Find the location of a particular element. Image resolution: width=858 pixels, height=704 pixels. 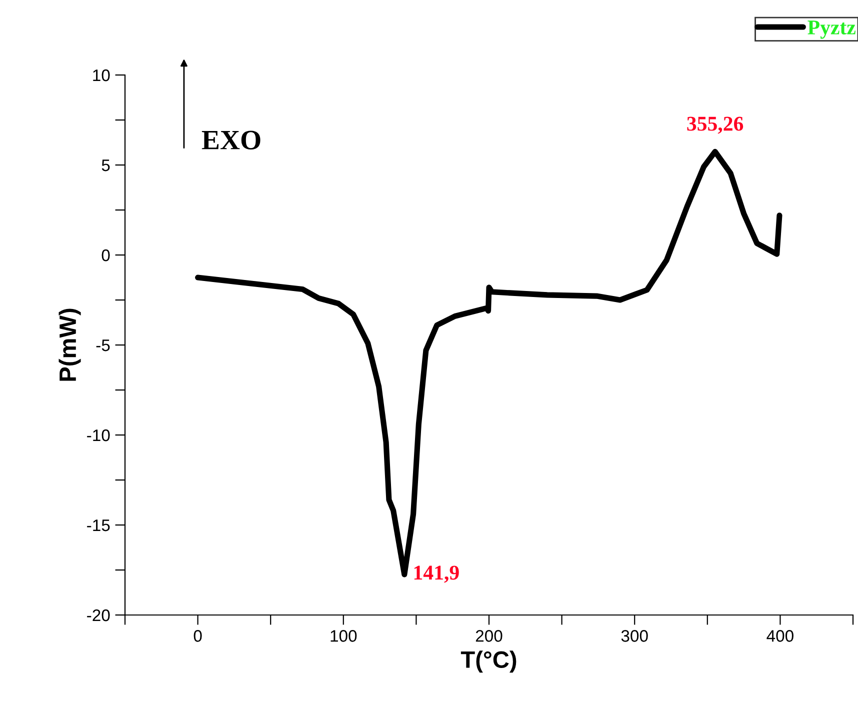

y-tick-label: 0 is located at coordinates (106, 255).